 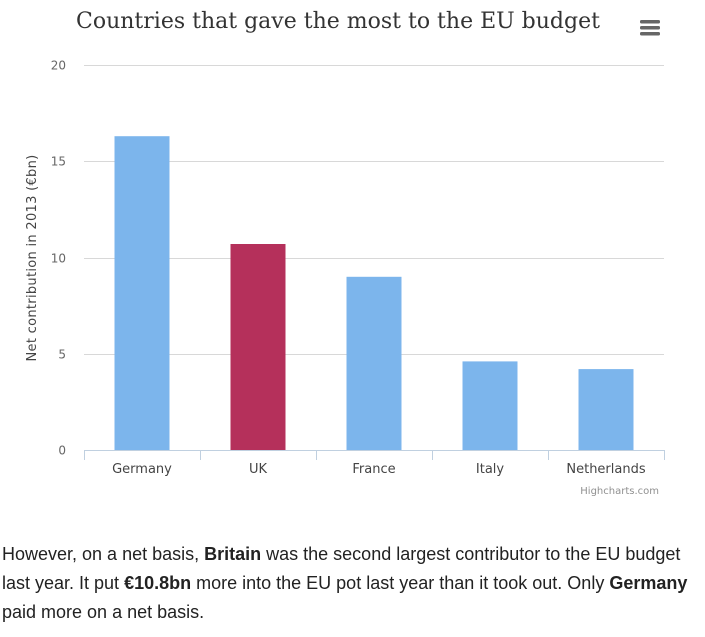 I want to click on x-category-label: Germany, so click(x=142, y=469).